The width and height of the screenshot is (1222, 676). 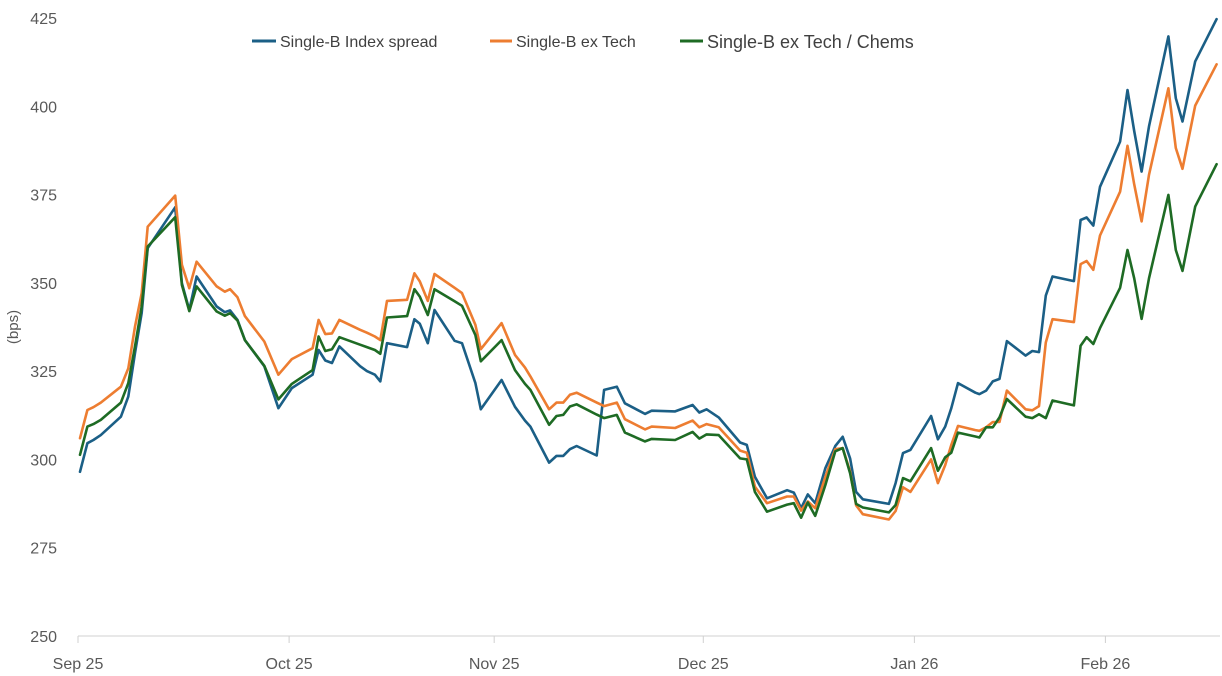 I want to click on x-axis: Sep 25 Oct 25 Nov 25 Dec 25 Jan 26 Feb 26, so click(x=591, y=654).